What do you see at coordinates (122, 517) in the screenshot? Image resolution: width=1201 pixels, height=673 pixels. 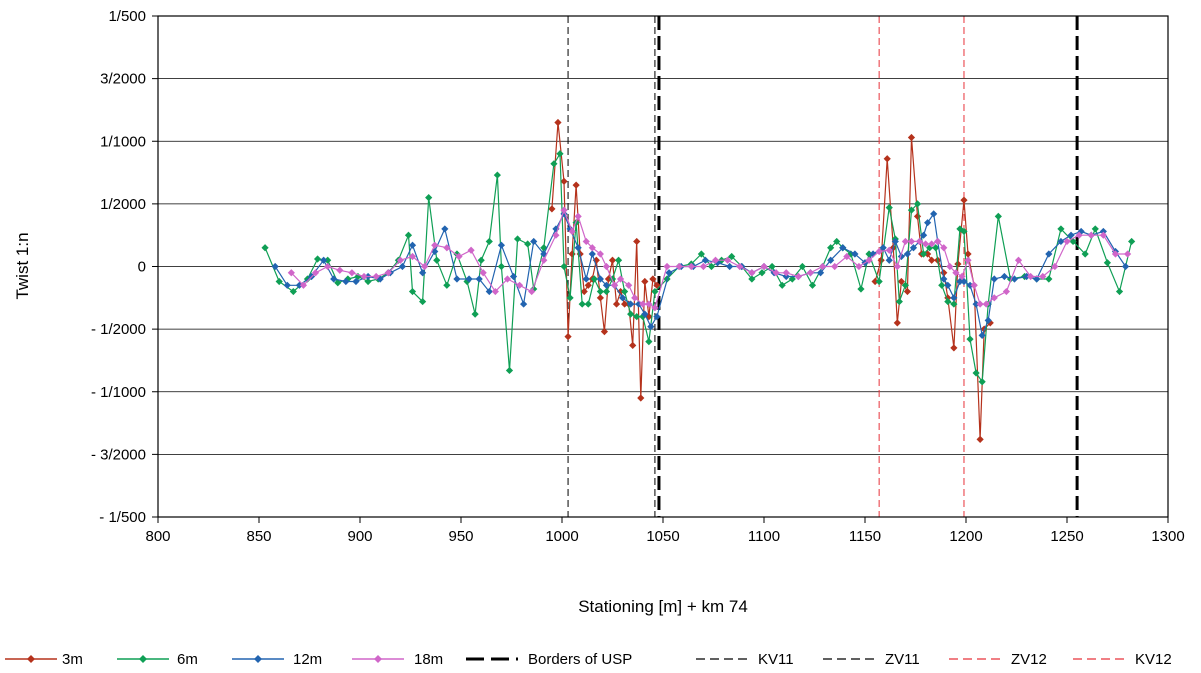 I see `y-tick-label: - 1/500` at bounding box center [122, 517].